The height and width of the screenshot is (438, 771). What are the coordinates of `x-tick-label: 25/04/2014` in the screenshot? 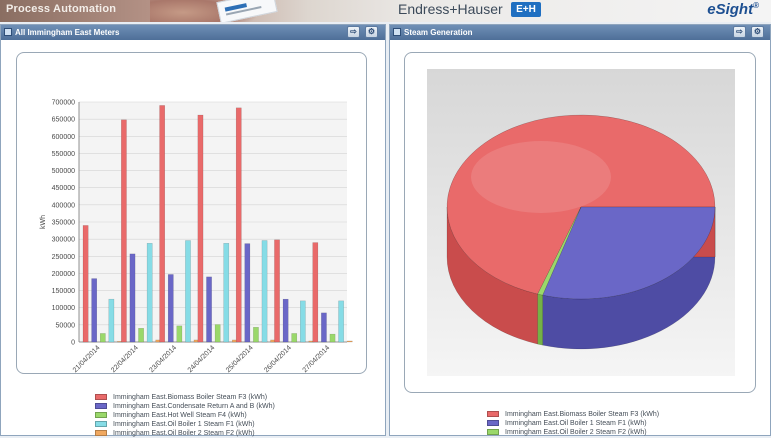 It's located at (240, 359).